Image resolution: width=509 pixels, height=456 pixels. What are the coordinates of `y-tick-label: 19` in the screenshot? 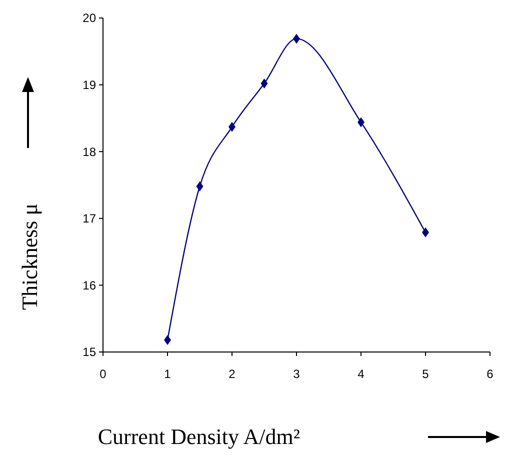 It's located at (89, 85).